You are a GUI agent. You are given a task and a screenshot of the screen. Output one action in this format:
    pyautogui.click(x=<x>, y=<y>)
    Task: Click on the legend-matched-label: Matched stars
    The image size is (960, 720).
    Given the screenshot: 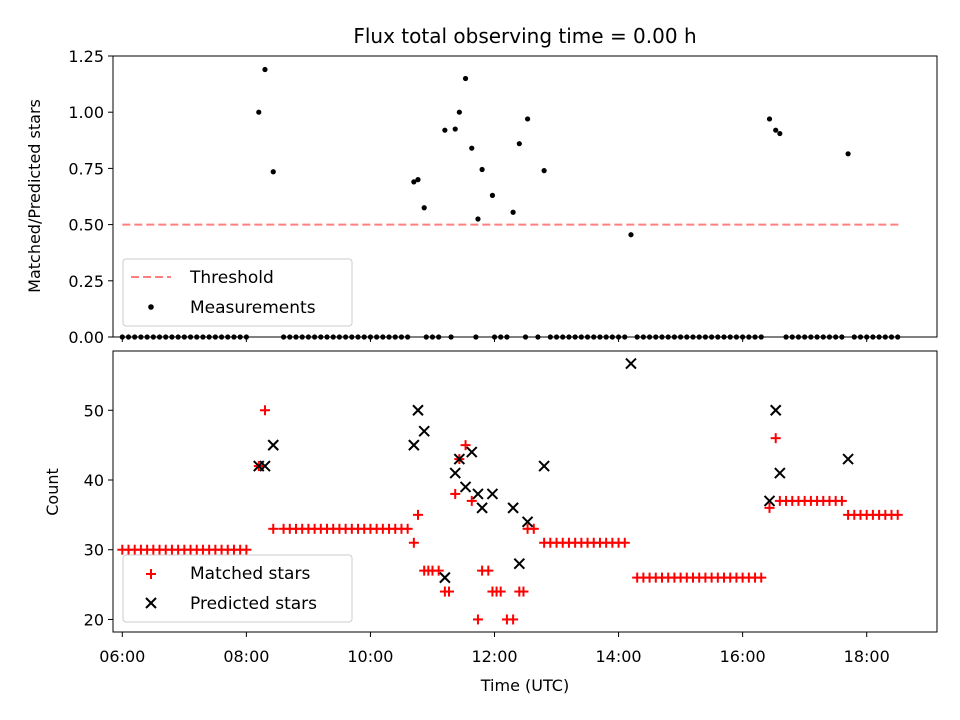 What is the action you would take?
    pyautogui.click(x=250, y=574)
    